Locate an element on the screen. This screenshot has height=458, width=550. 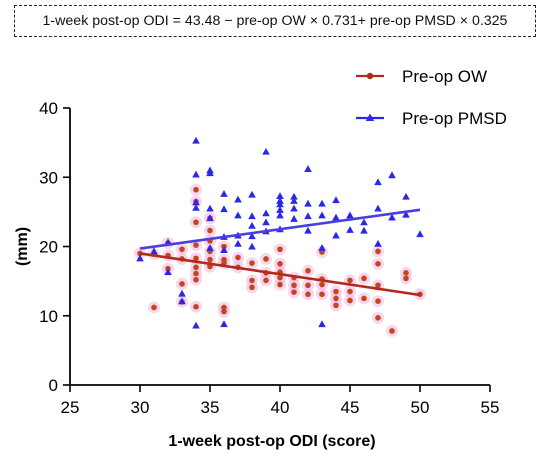
y-tick-label: 30 is located at coordinates (48, 177).